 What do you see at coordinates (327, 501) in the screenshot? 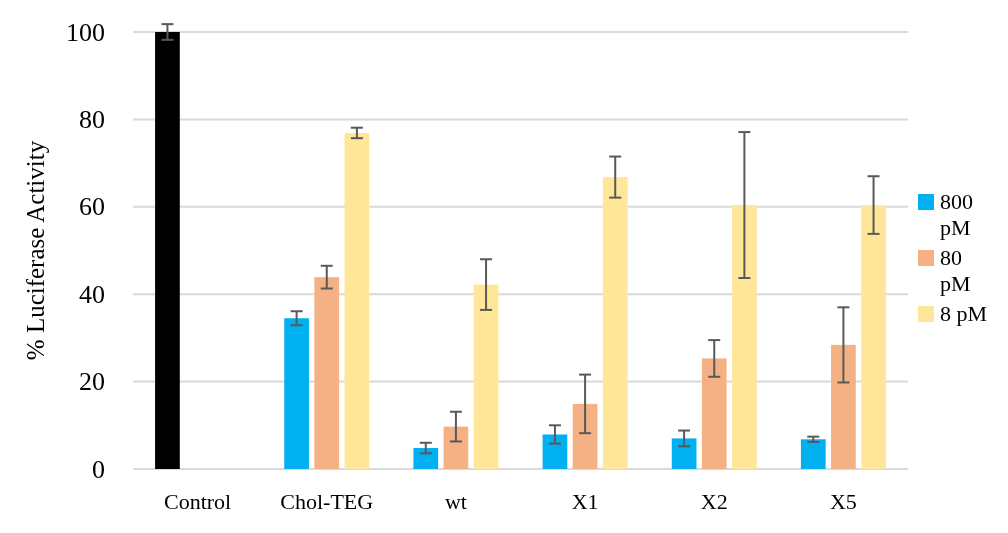
I see `x-tick-label: Chol-TEG` at bounding box center [327, 501].